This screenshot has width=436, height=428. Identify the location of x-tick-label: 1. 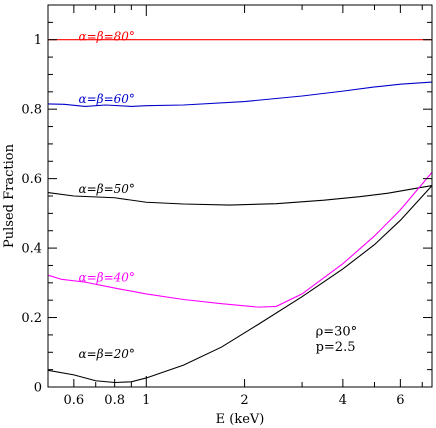
(146, 400).